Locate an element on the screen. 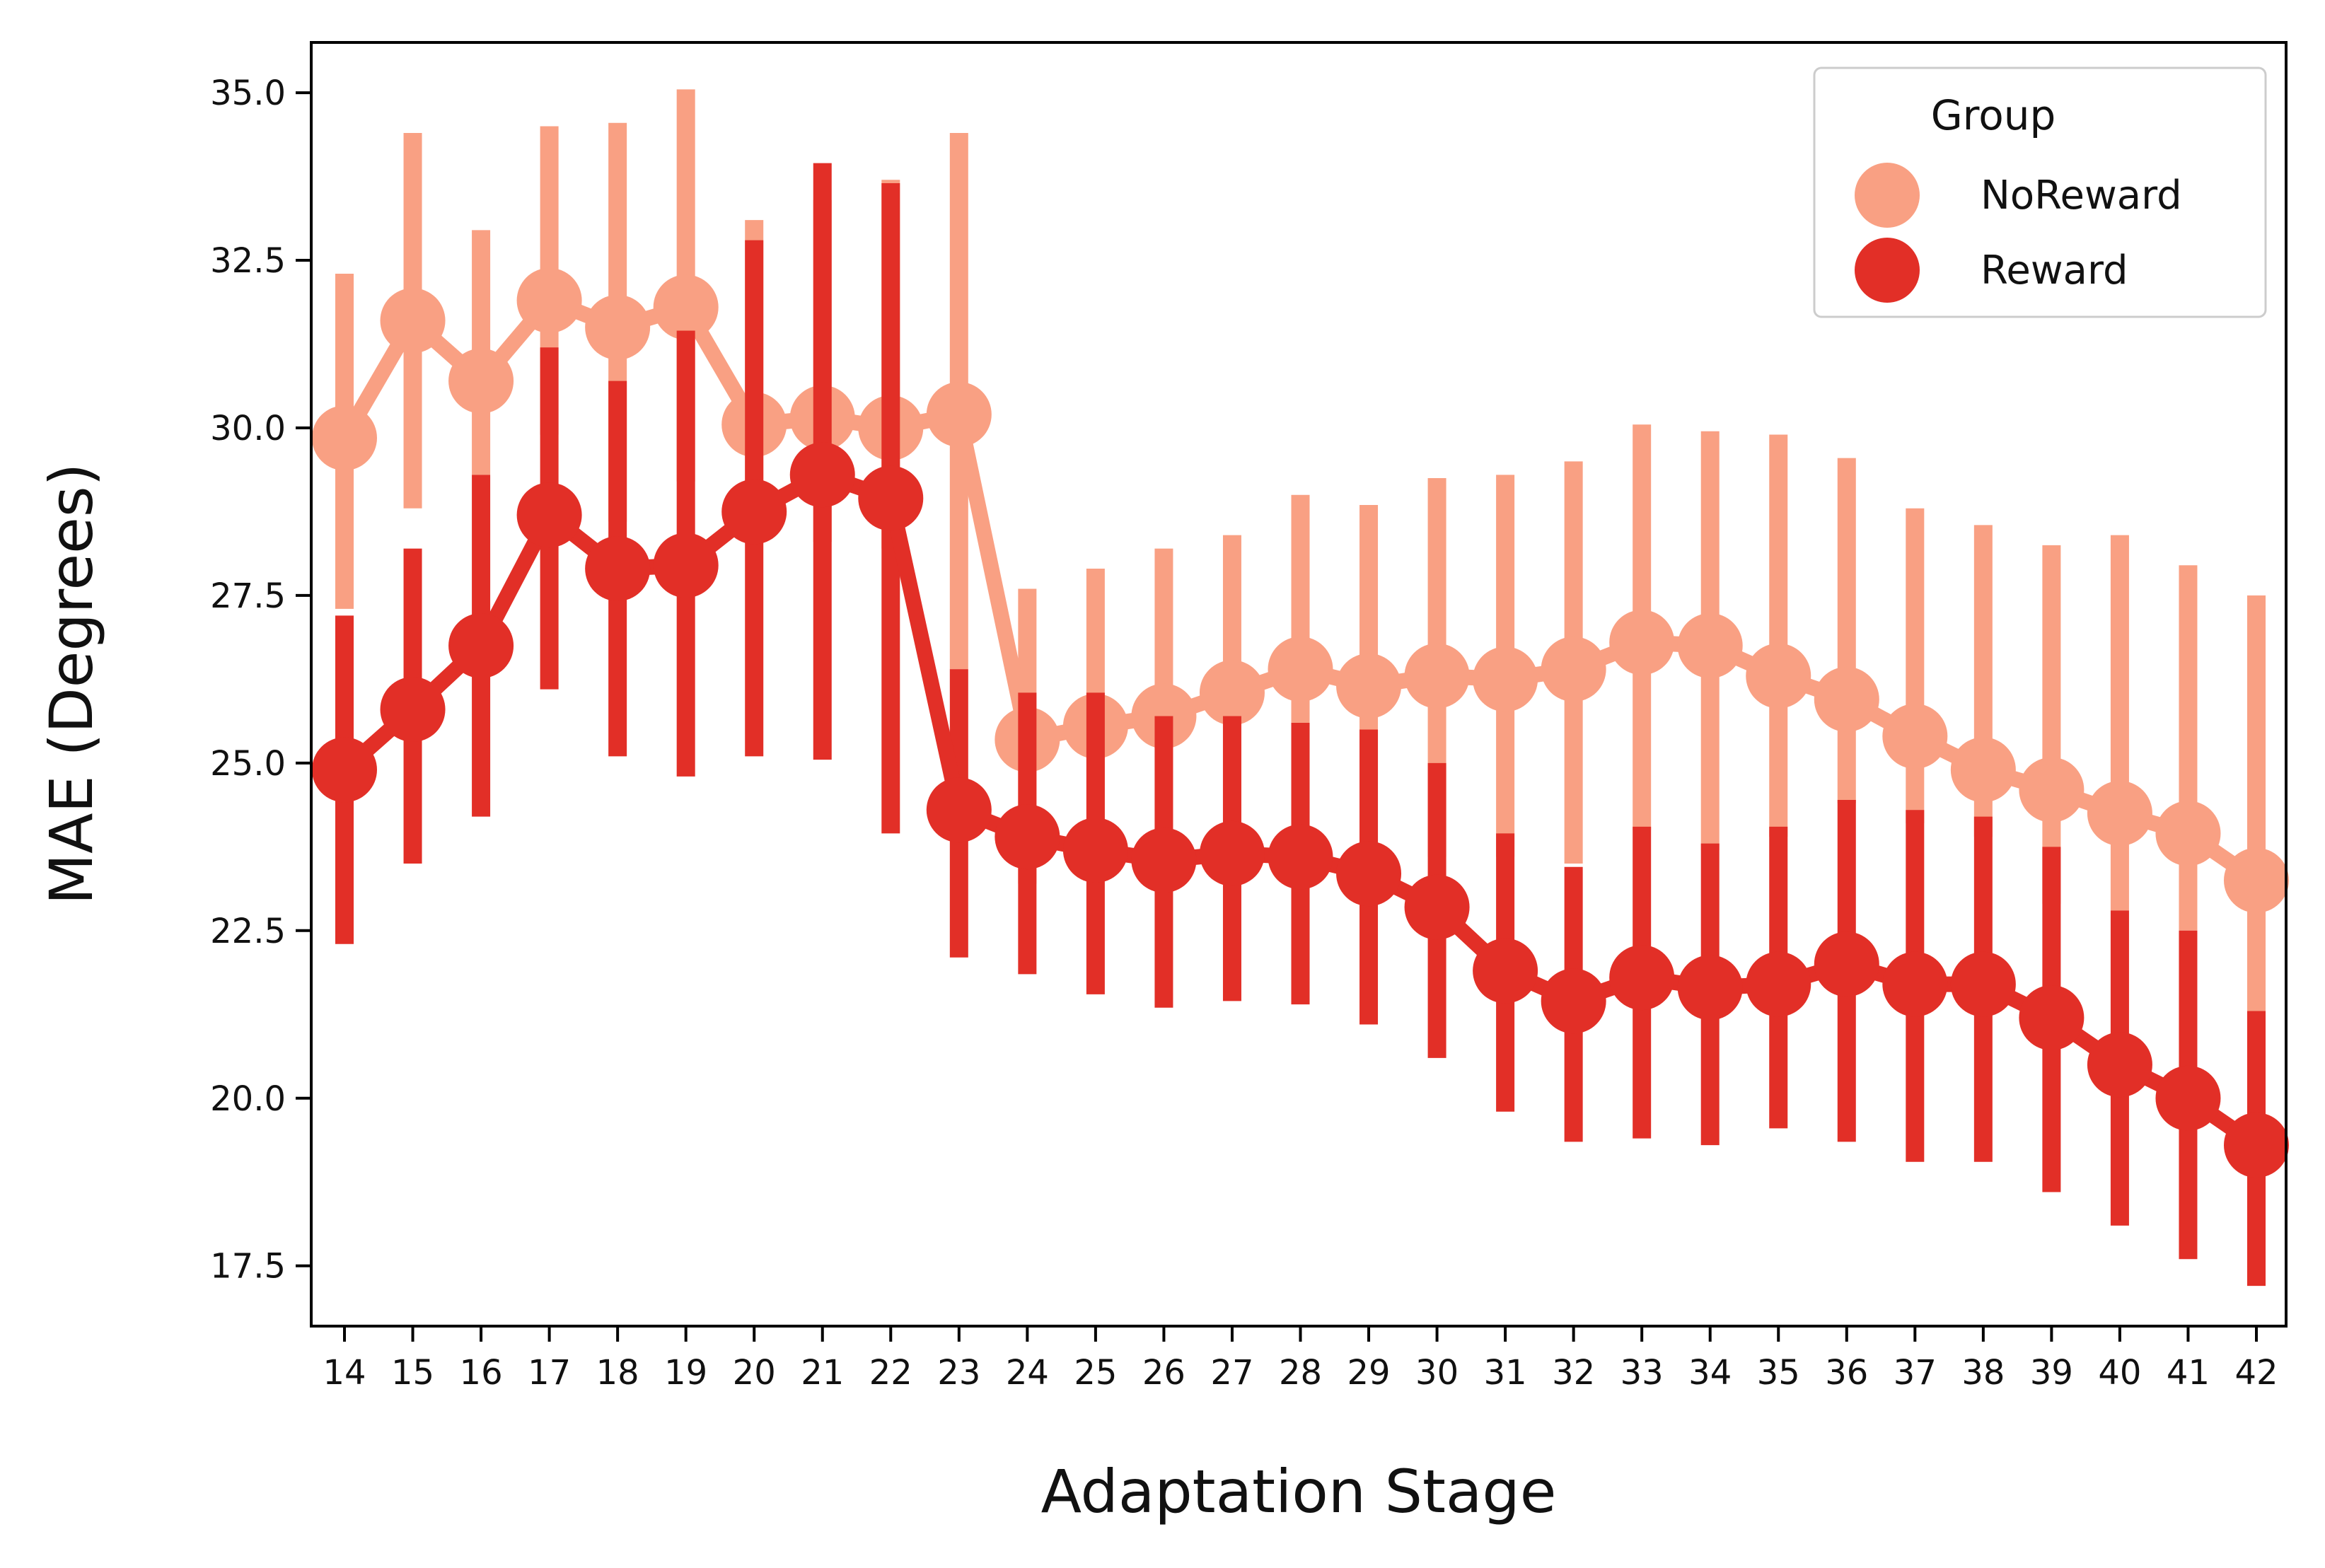 The image size is (2325, 1568). y-tick-label: 22.5 is located at coordinates (248, 931).